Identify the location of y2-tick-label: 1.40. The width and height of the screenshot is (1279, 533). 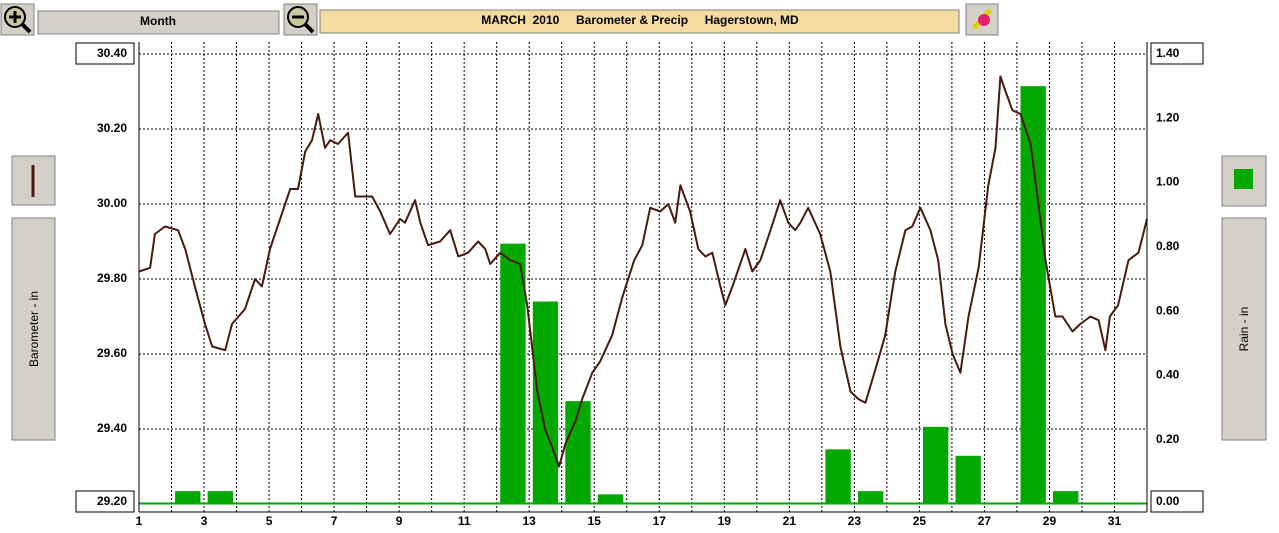
(1168, 53).